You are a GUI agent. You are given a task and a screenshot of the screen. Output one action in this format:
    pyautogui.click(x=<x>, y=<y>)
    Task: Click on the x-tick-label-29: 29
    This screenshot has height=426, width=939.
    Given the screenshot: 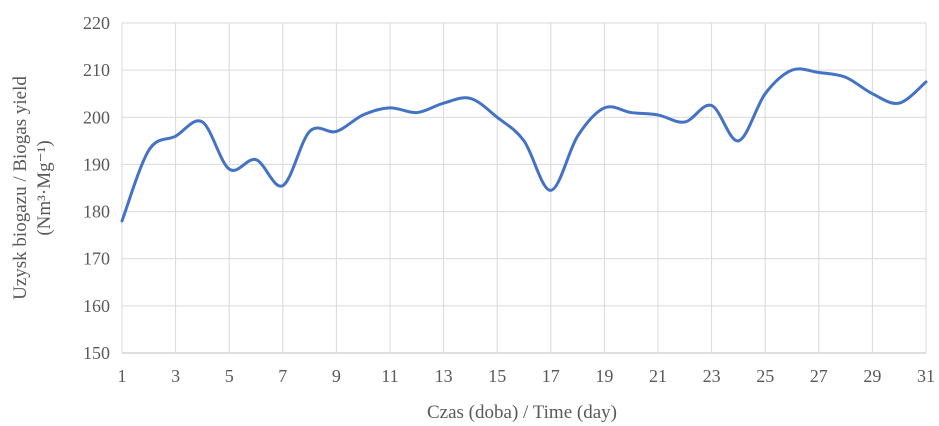 What is the action you would take?
    pyautogui.click(x=872, y=376)
    